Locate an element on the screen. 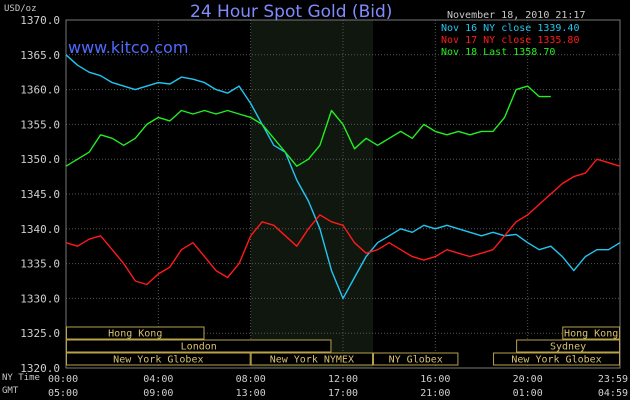 This screenshot has height=400, width=630. x-tick-label-ny: 16:00 is located at coordinates (435, 379).